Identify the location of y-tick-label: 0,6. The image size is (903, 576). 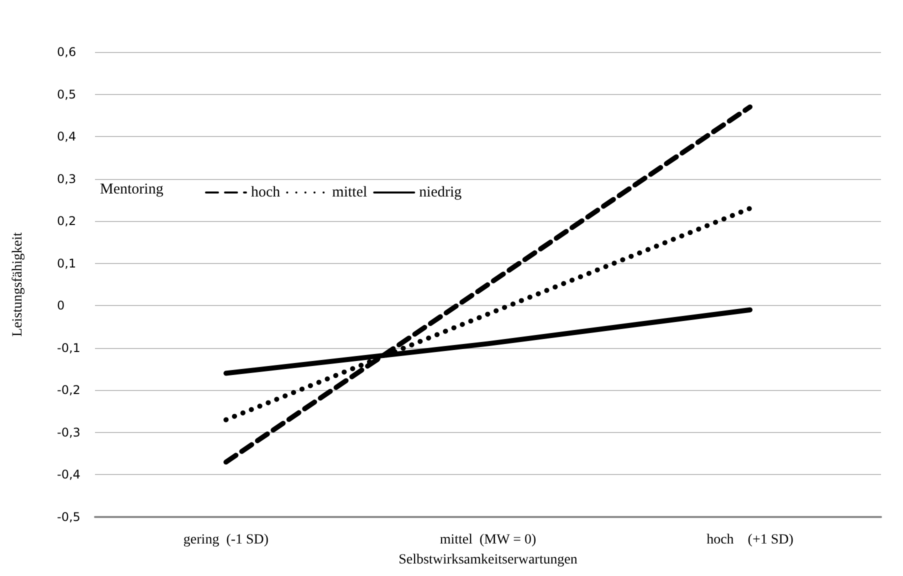
(66, 52).